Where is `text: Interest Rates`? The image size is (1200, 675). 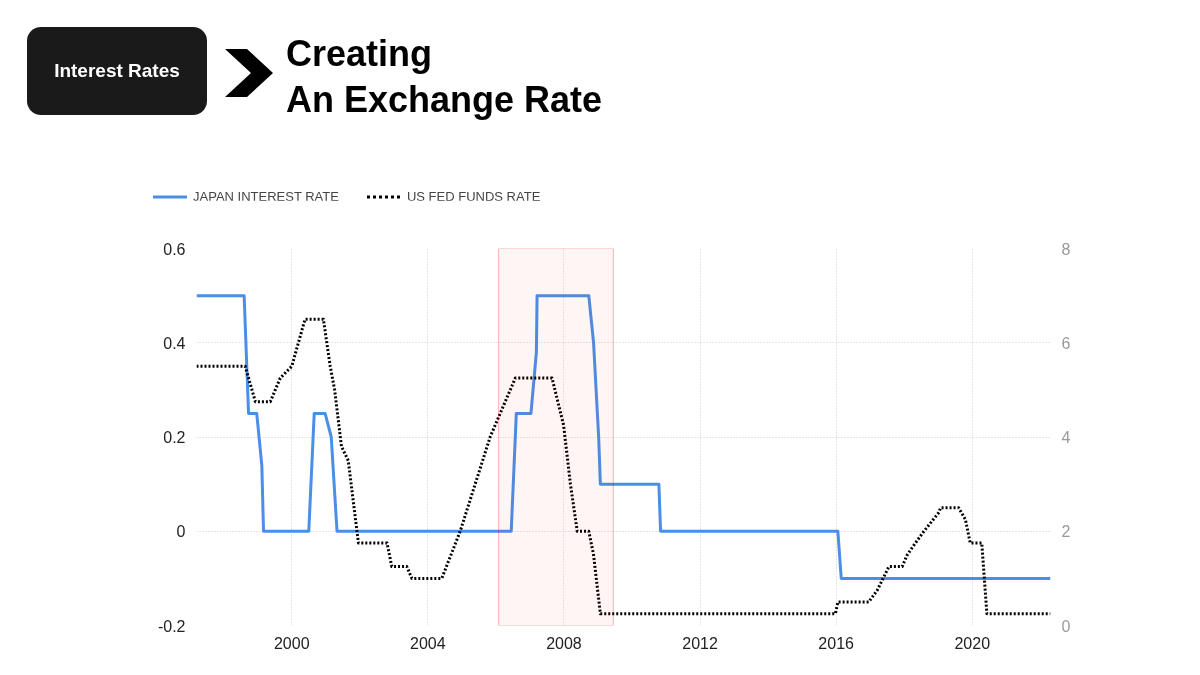
text: Interest Rates is located at coordinates (117, 71).